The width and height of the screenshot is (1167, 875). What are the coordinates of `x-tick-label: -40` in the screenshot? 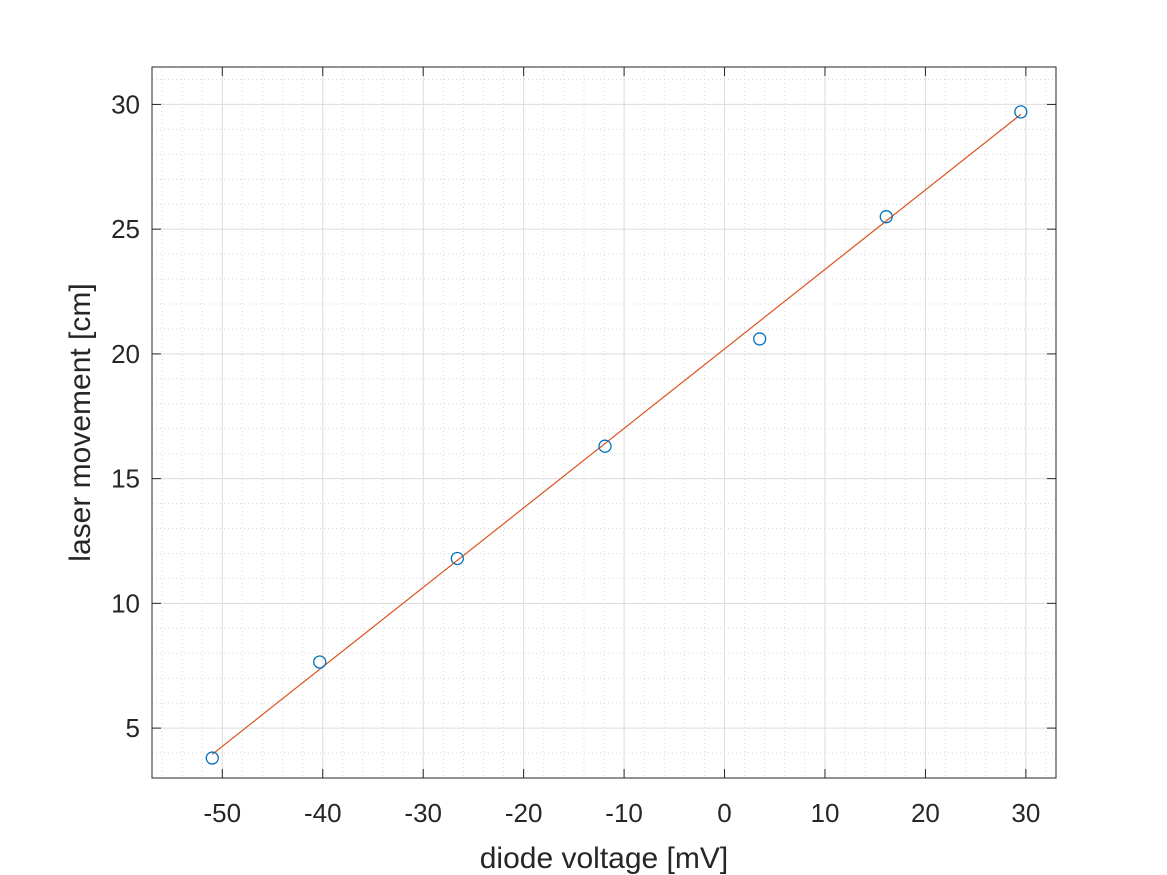 It's located at (323, 813).